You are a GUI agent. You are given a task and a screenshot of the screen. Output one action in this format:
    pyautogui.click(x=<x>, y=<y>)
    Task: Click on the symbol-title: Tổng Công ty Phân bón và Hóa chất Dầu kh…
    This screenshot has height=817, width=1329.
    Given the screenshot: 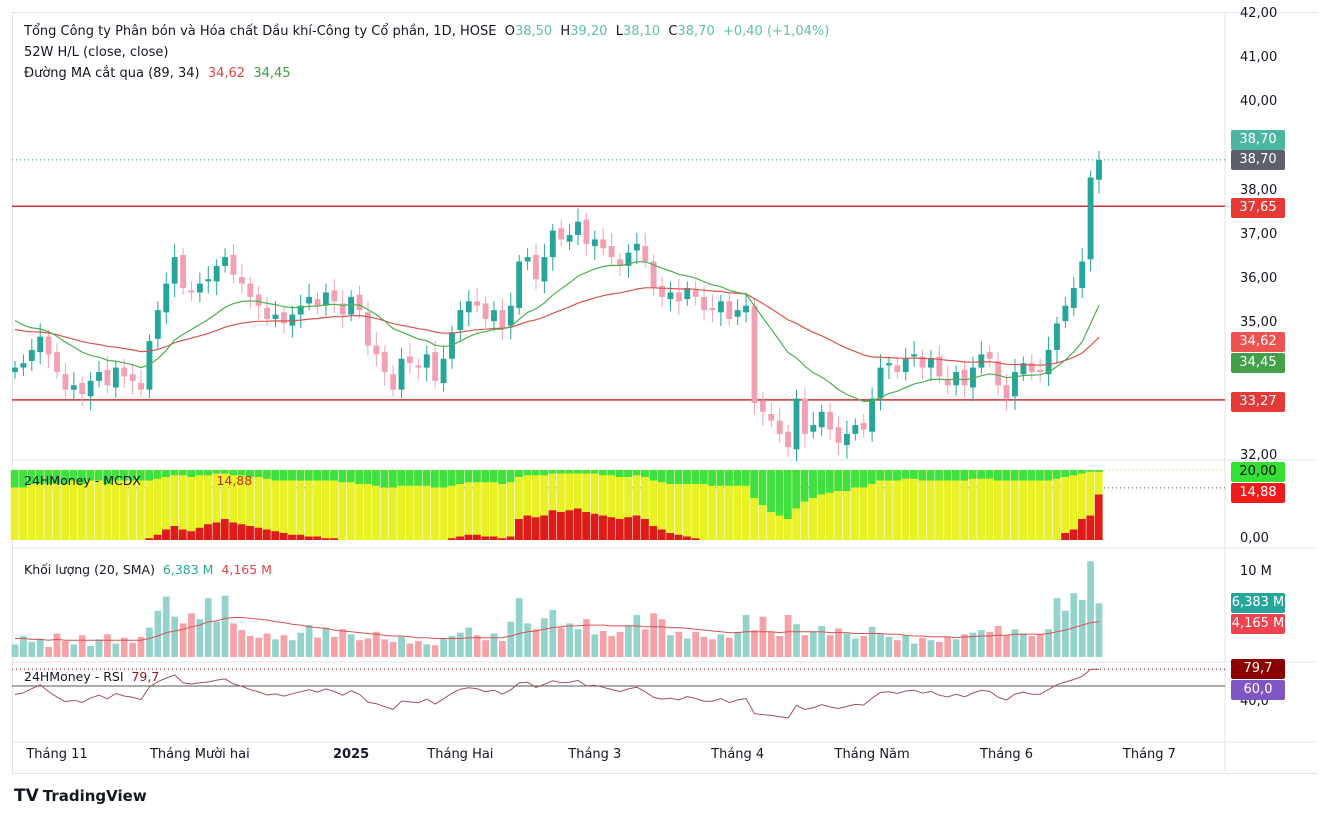 What is the action you would take?
    pyautogui.click(x=260, y=31)
    